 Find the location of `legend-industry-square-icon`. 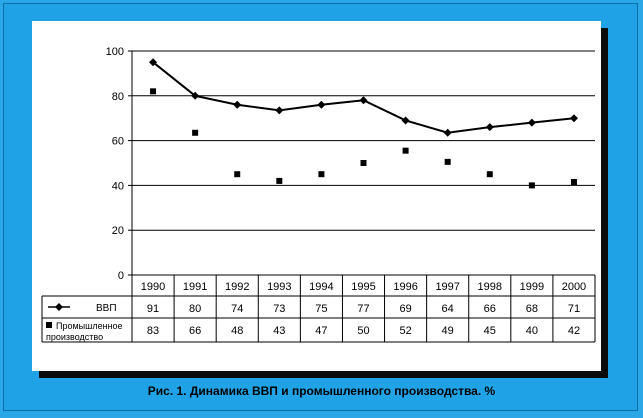

legend-industry-square-icon is located at coordinates (49, 325).